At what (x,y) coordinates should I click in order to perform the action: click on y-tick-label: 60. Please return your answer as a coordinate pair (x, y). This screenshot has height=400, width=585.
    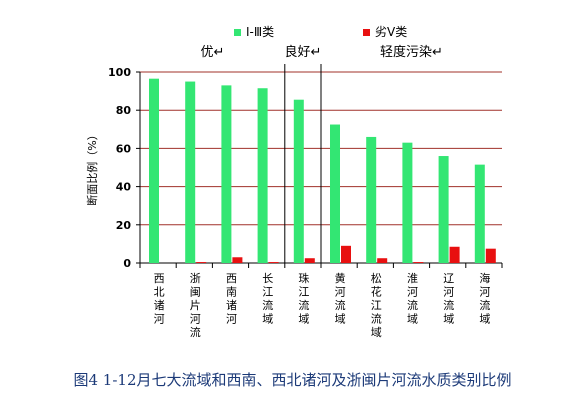
    Looking at the image, I should click on (124, 148).